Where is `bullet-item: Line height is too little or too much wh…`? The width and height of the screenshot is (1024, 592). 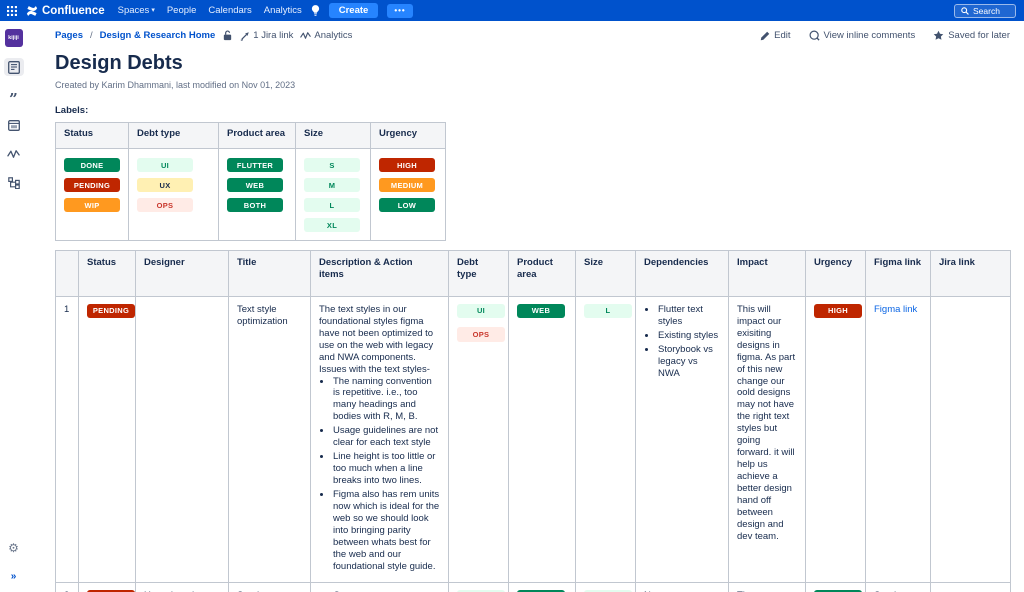 bullet-item: Line height is too little or too much wh… is located at coordinates (386, 469).